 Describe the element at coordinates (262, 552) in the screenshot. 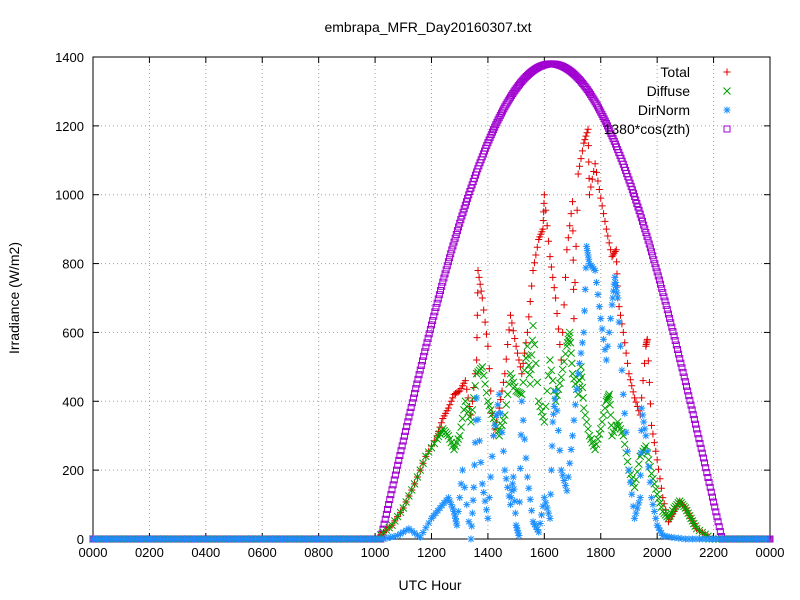

I see `x-tick-label: 0600` at that location.